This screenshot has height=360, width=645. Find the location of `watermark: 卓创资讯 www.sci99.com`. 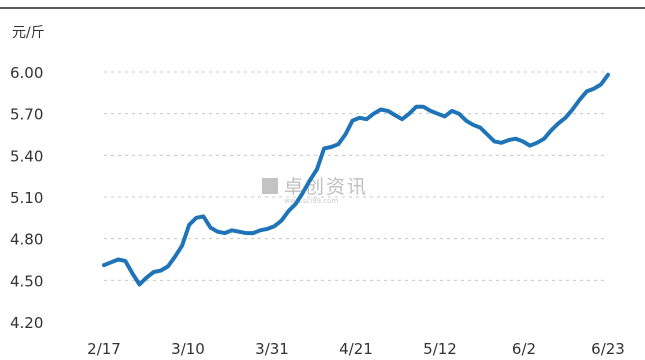

watermark: 卓创资讯 www.sci99.com is located at coordinates (315, 190).